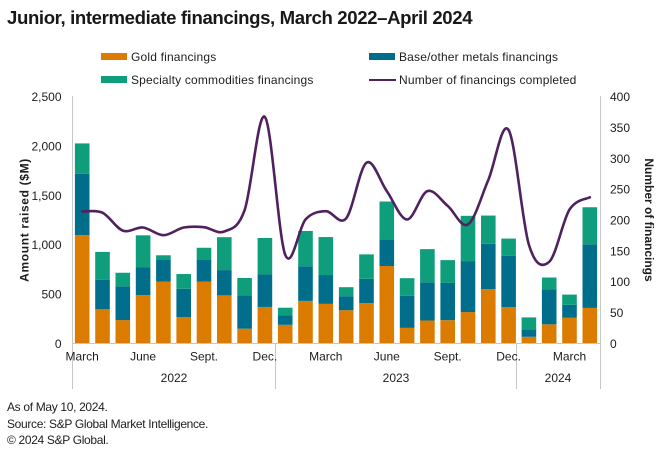 Image resolution: width=660 pixels, height=453 pixels. Describe the element at coordinates (620, 97) in the screenshot. I see `svg-text: 400` at that location.